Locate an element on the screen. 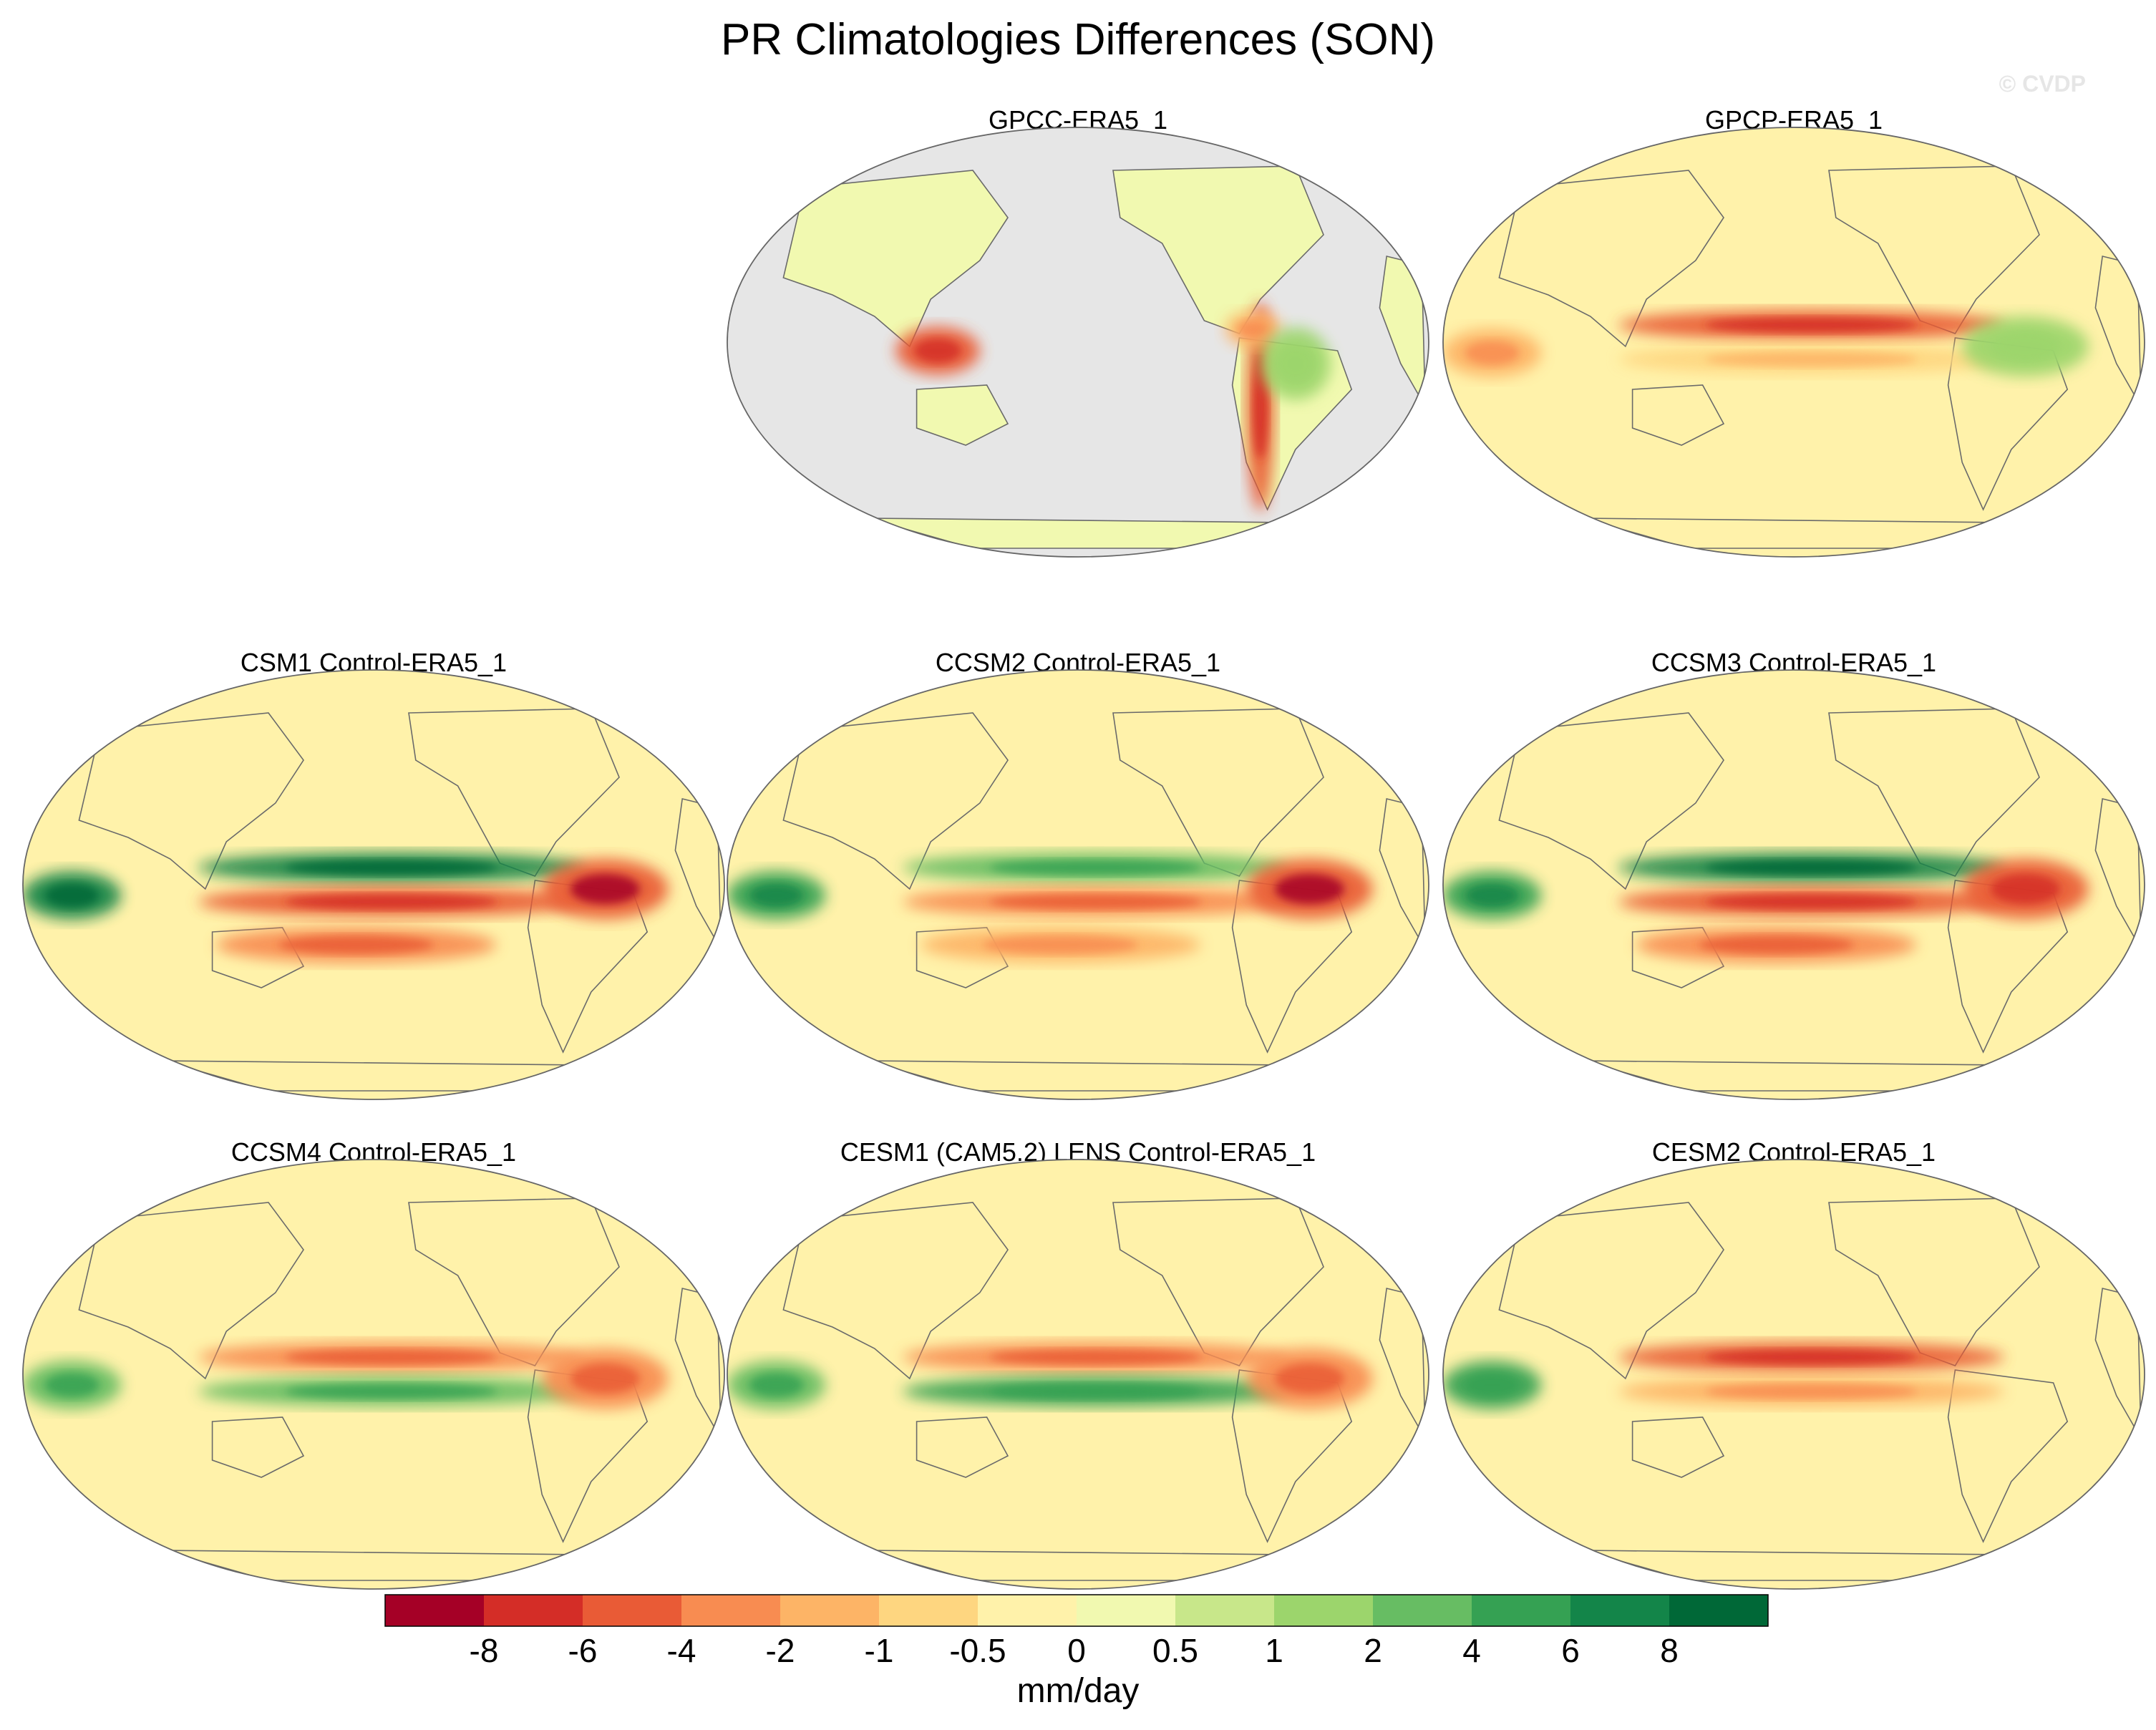 The image size is (2156, 1730). colorbar-frame is located at coordinates (1077, 1610).